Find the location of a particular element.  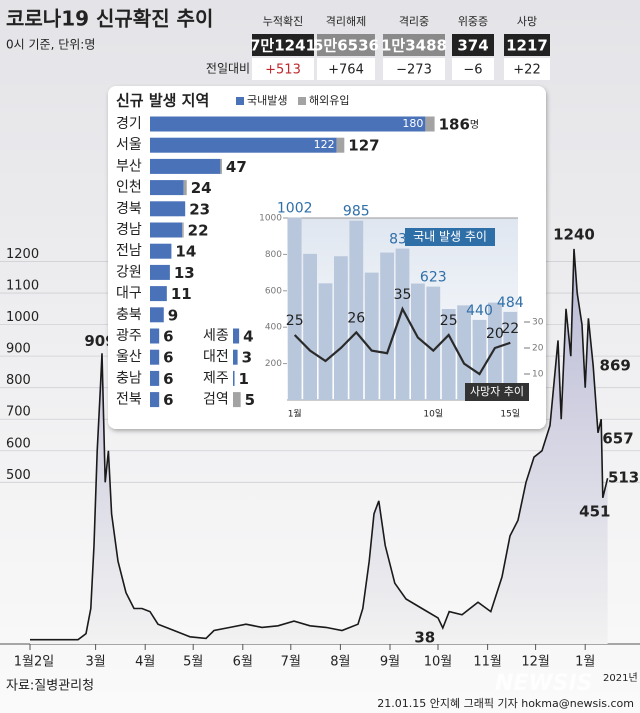

region-title: 신규 발생 지역 is located at coordinates (162, 101).